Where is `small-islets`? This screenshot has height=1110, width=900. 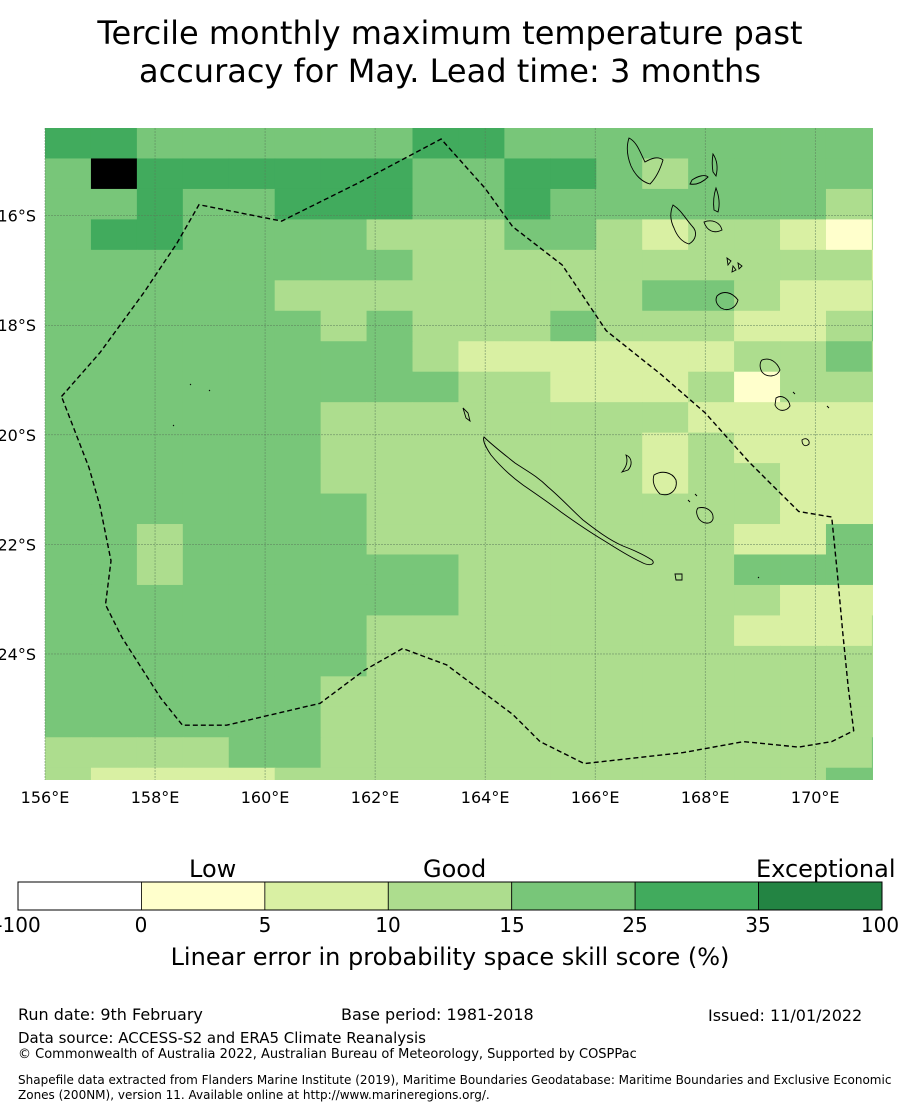 small-islets is located at coordinates (501, 481).